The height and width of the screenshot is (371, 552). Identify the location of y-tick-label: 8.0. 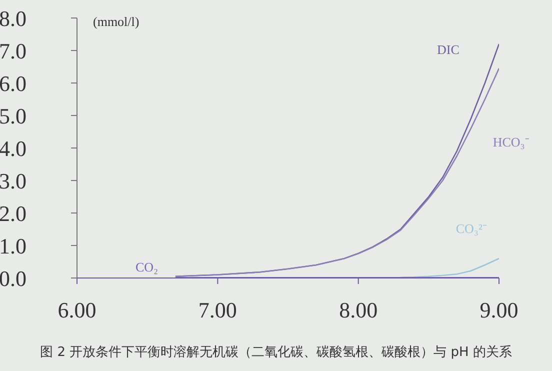
(13, 18).